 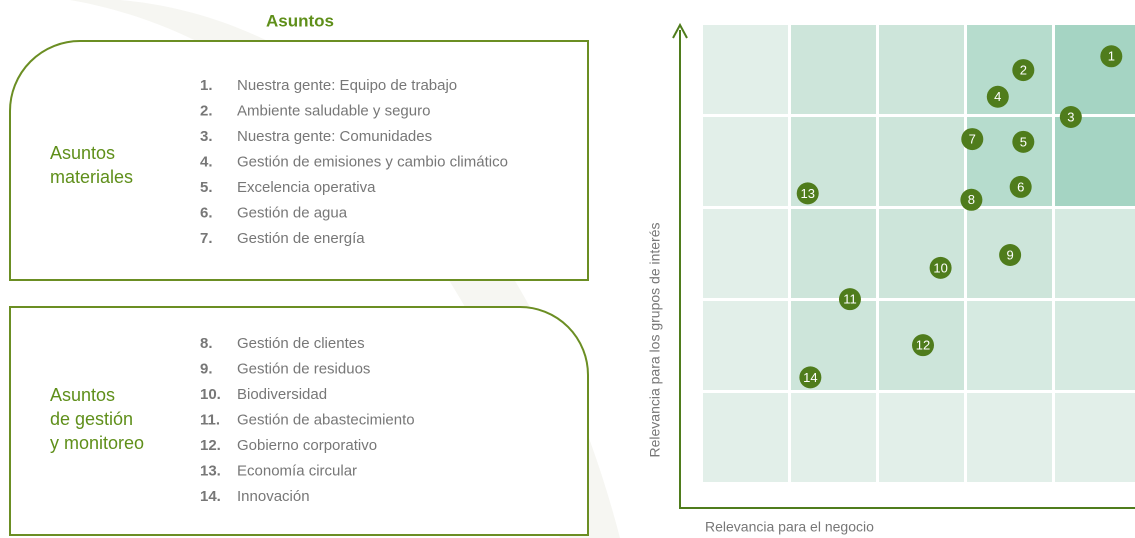 What do you see at coordinates (292, 212) in the screenshot?
I see `item-text: Gestión de agua` at bounding box center [292, 212].